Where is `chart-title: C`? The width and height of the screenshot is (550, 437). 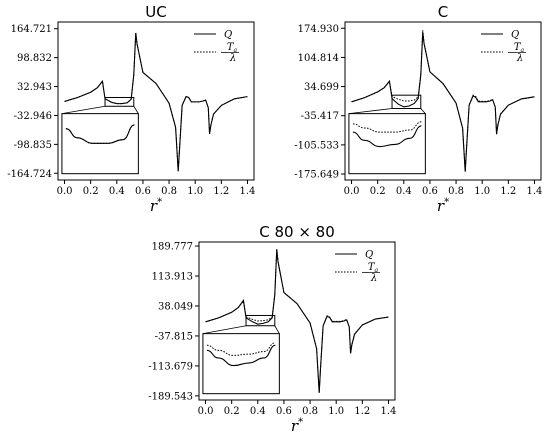 chart-title: C is located at coordinates (443, 12).